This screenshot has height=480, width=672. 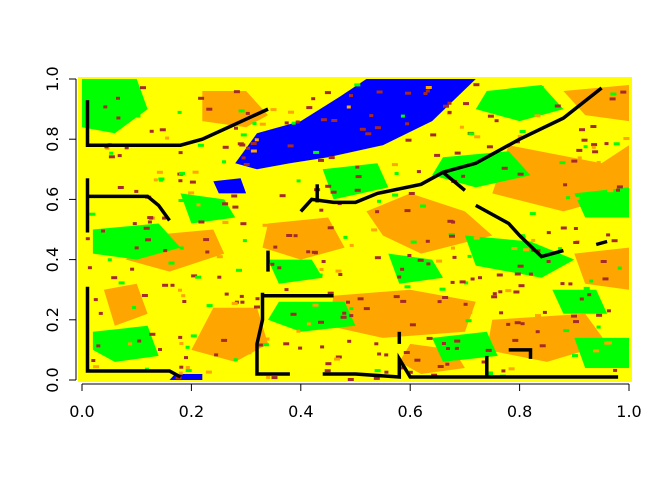 I want to click on y-axis, so click(x=73, y=229).